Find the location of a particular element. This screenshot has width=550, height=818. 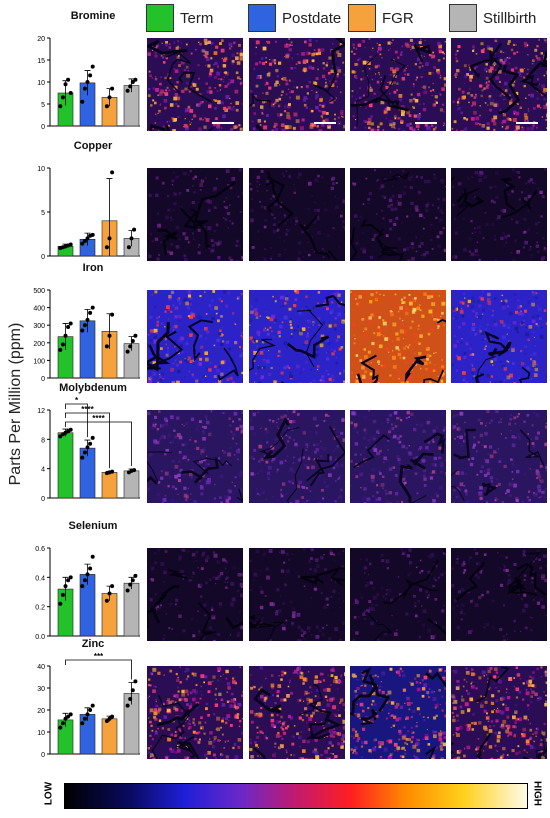

colorbar-low-label: LOW is located at coordinates (49, 793).